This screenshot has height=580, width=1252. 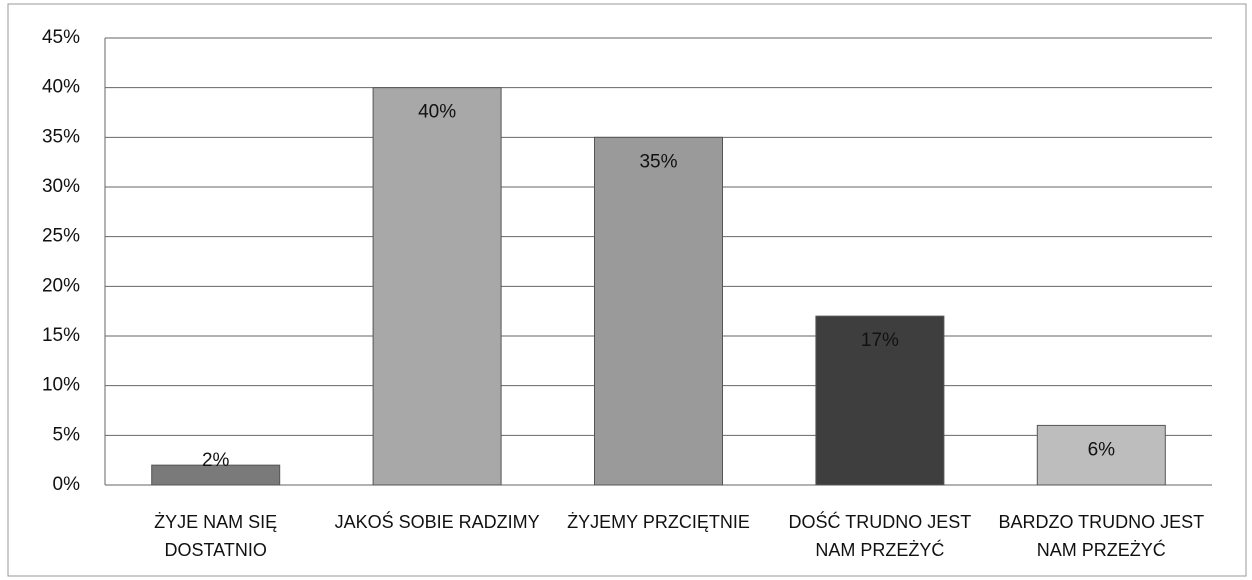 What do you see at coordinates (61, 37) in the screenshot?
I see `y-tick-label: 45%` at bounding box center [61, 37].